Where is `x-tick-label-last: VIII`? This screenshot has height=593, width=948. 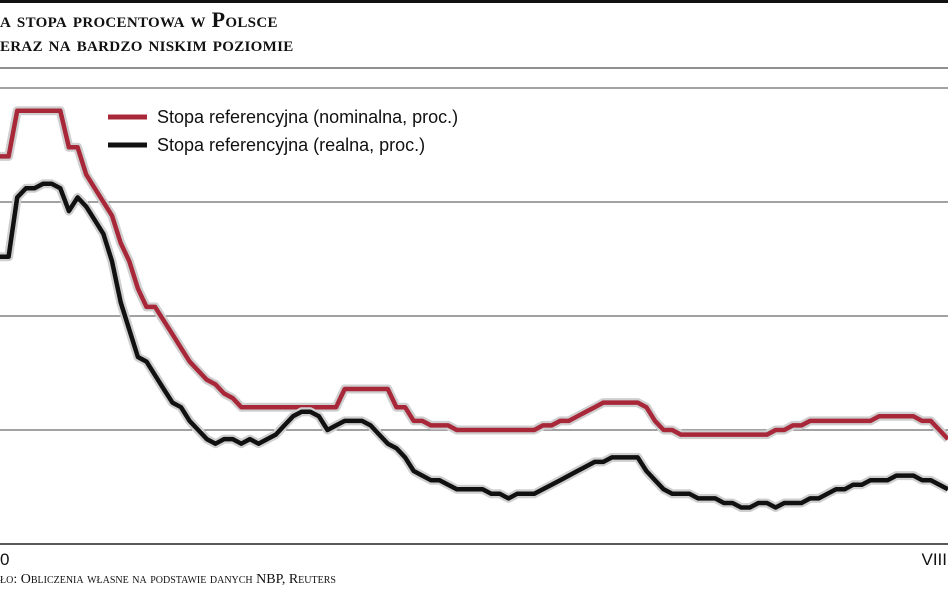
x-tick-label-last: VIII is located at coordinates (934, 559).